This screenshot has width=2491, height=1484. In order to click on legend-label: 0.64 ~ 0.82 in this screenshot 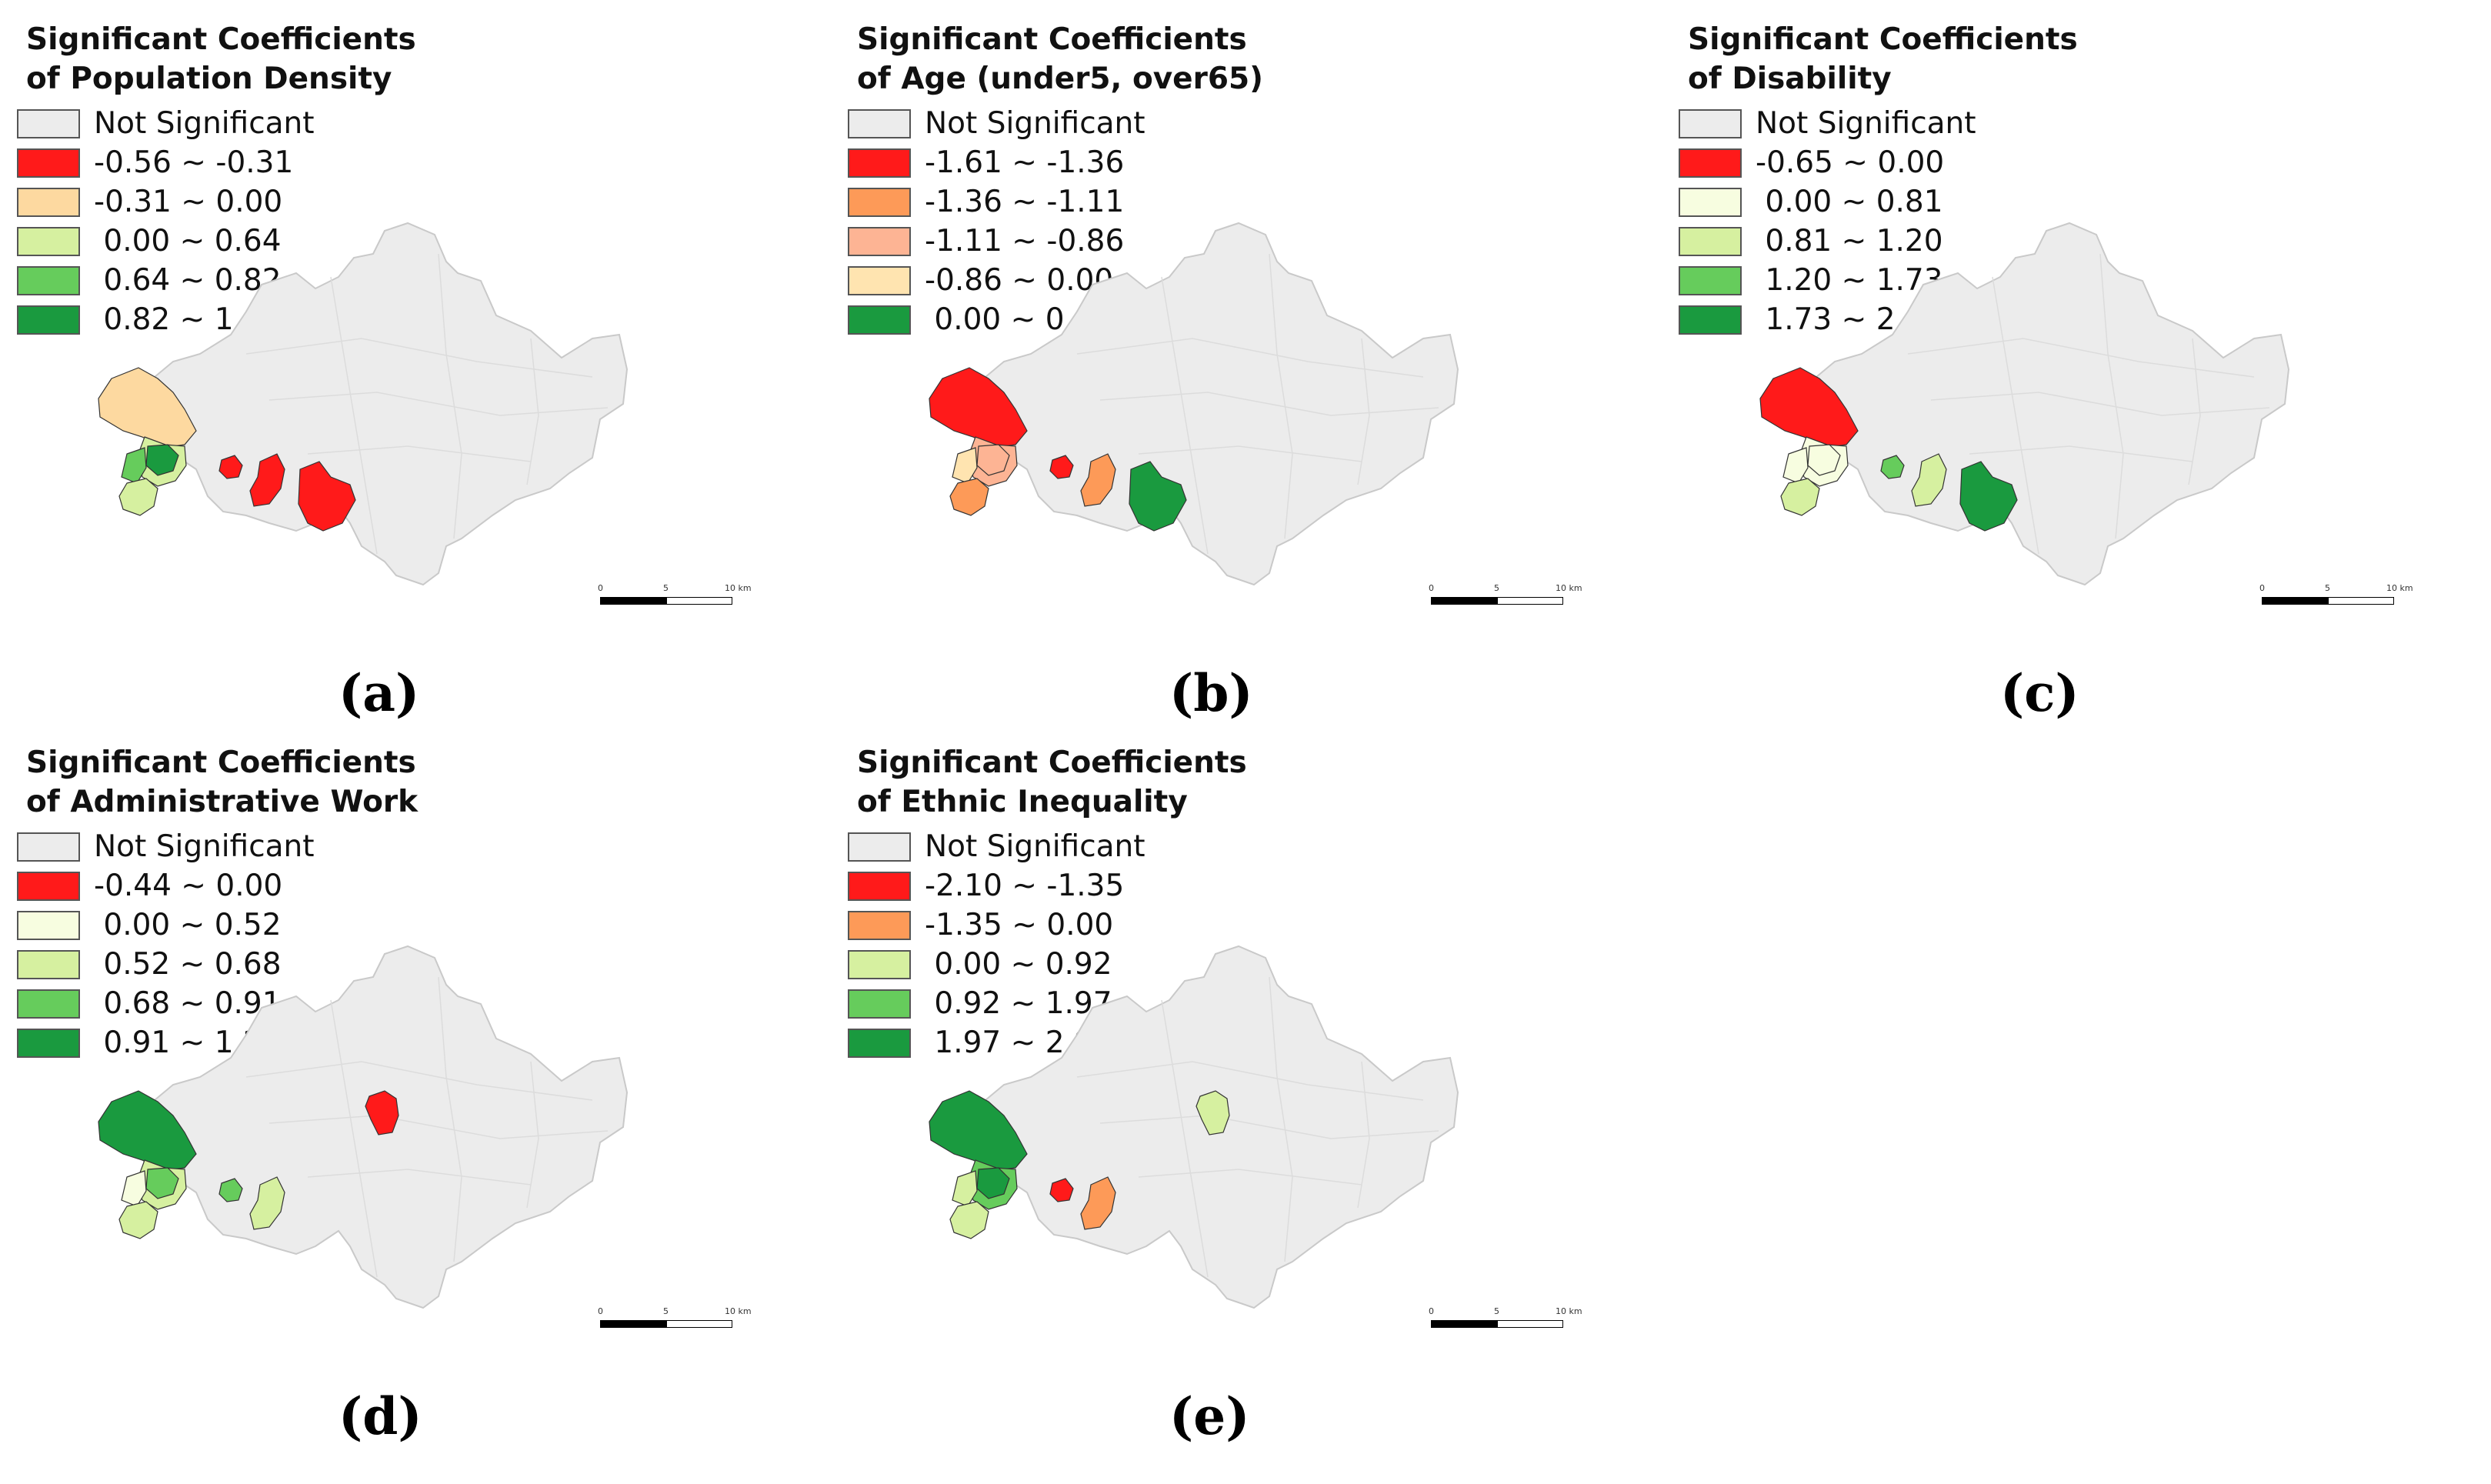, I will do `click(188, 280)`.